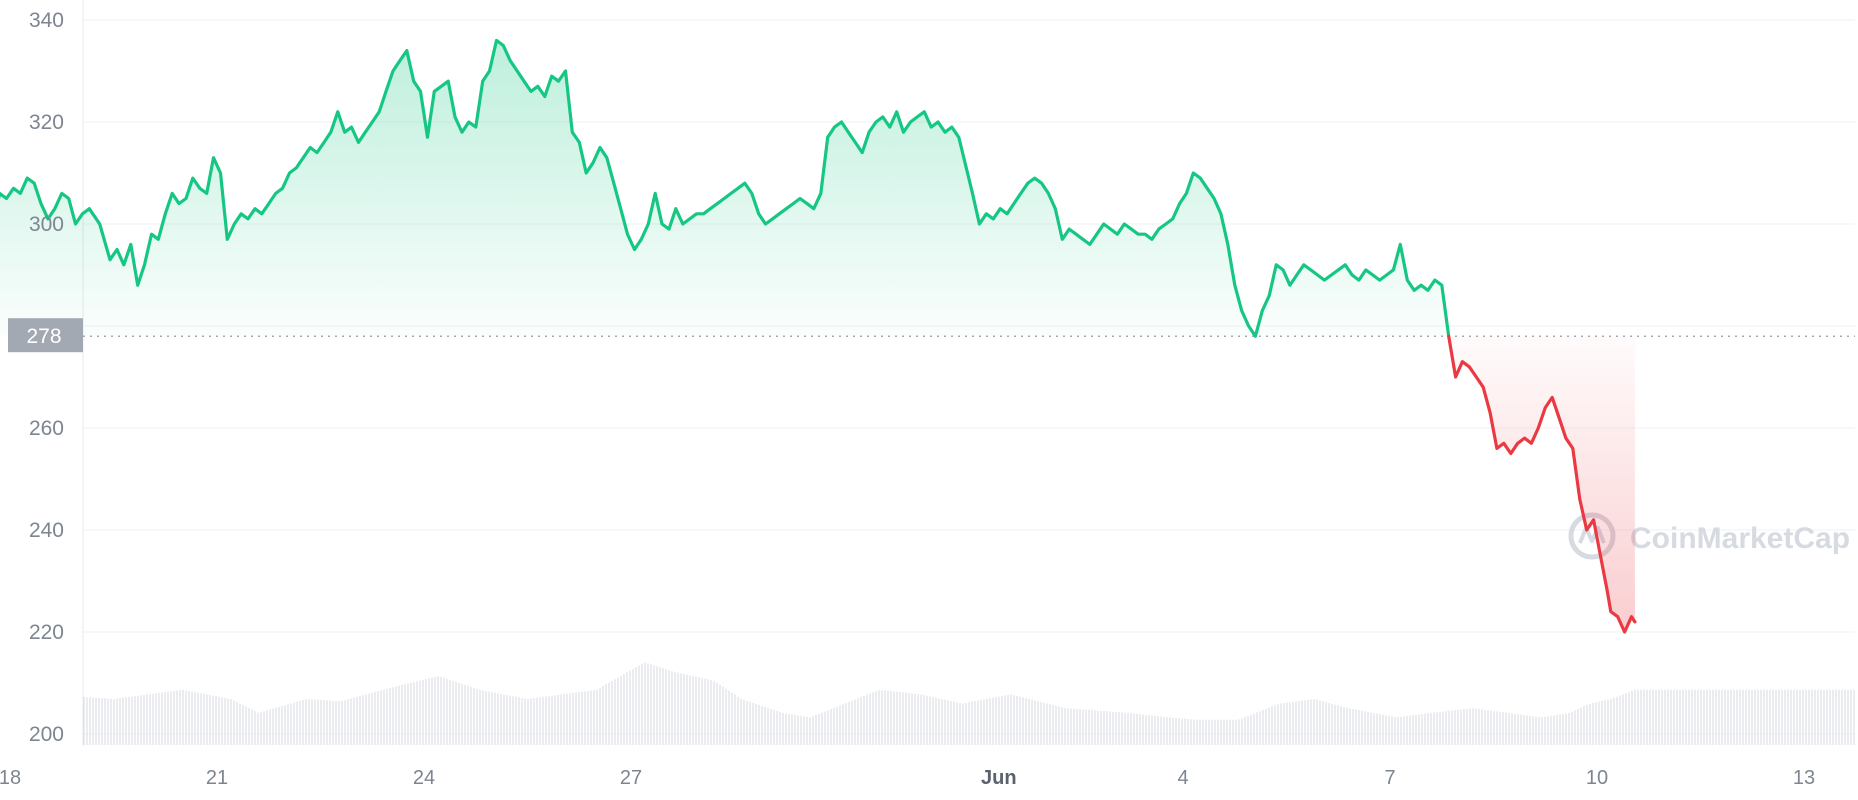 This screenshot has width=1858, height=800. I want to click on x-tick-label: 13, so click(1804, 778).